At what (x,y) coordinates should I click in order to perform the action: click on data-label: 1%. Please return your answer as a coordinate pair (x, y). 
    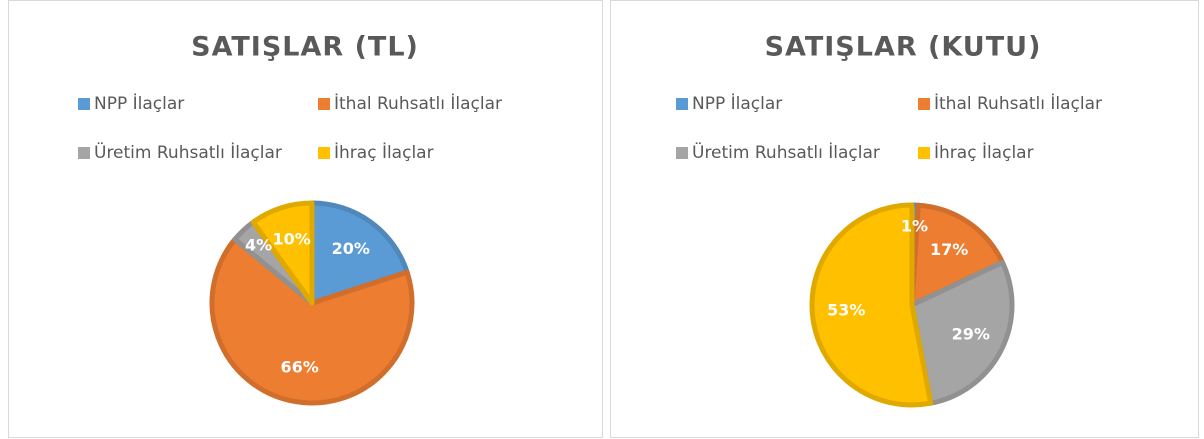
    Looking at the image, I should click on (914, 226).